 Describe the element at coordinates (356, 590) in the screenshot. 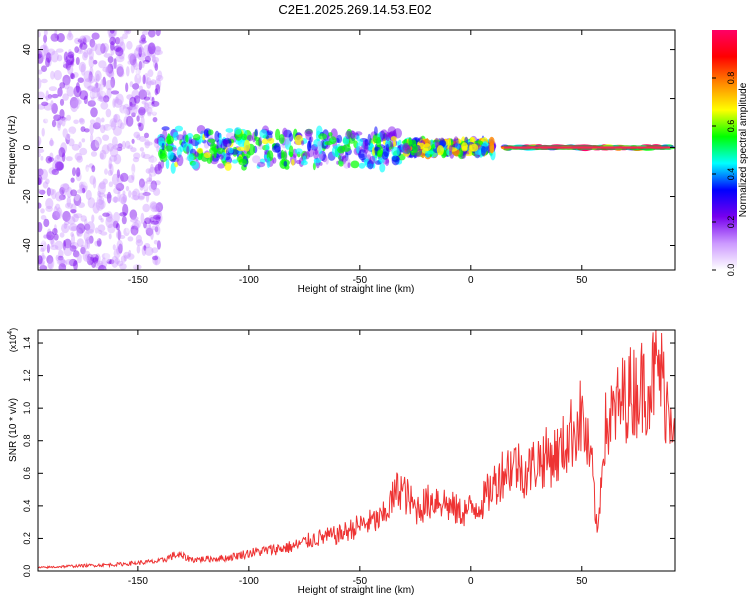

I see `snr-x-label: Height of straight line (km)` at that location.